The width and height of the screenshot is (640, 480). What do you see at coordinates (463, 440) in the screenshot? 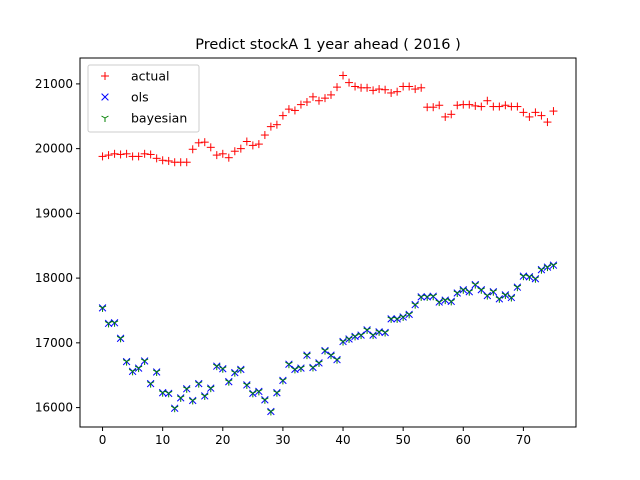
I see `x-tick-label: 60` at bounding box center [463, 440].